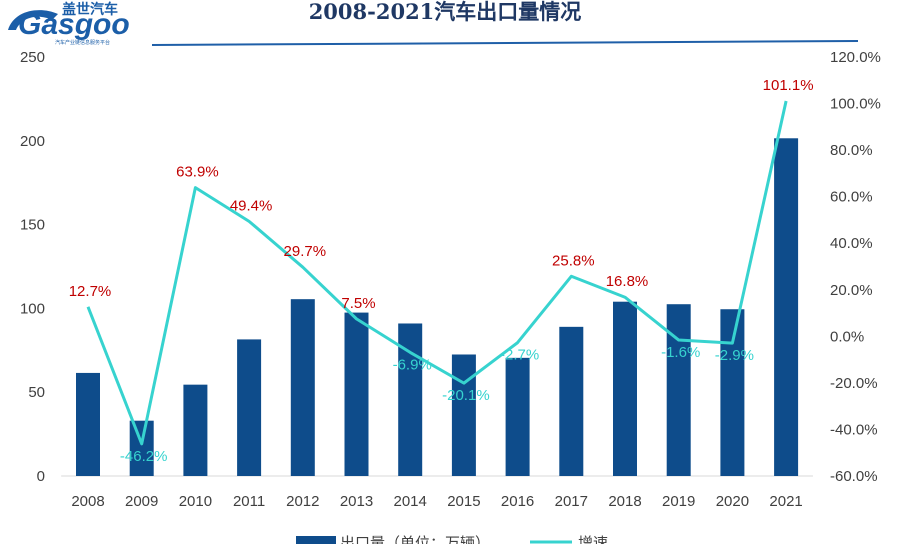 The width and height of the screenshot is (900, 544). I want to click on growth-label: 63.9%, so click(197, 172).